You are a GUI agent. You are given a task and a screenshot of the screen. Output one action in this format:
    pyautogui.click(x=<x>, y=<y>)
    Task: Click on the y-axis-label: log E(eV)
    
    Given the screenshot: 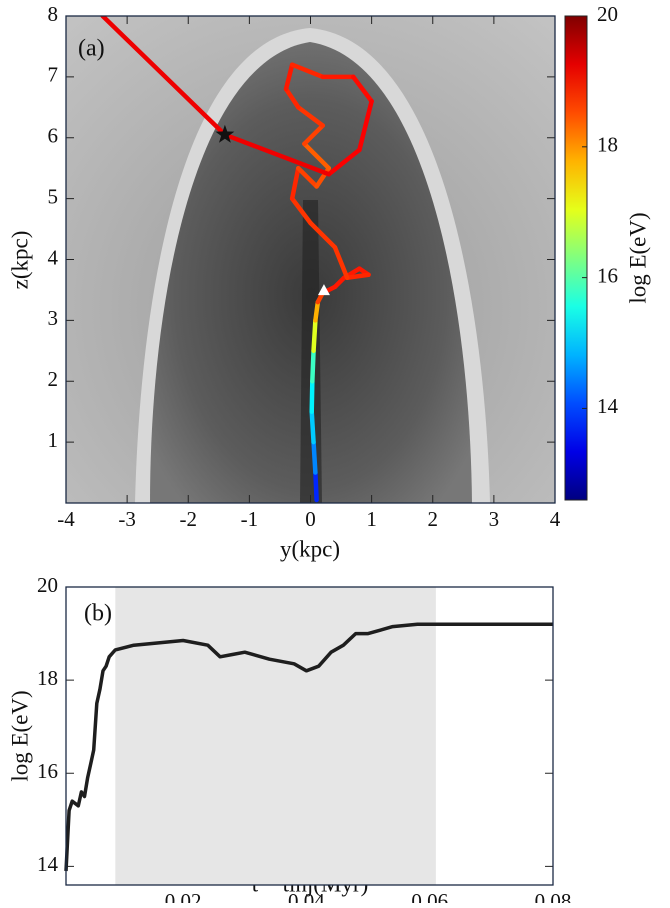 What is the action you would take?
    pyautogui.click(x=19, y=735)
    